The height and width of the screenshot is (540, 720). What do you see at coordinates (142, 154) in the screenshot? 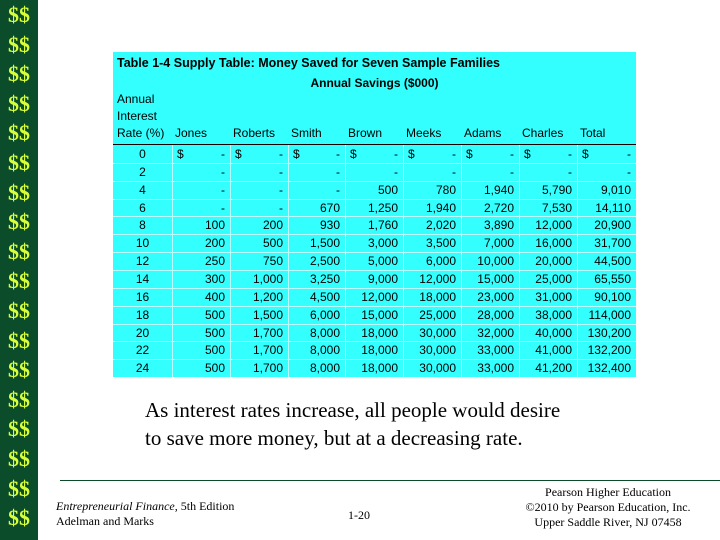
I see `rate-cell: 0` at bounding box center [142, 154].